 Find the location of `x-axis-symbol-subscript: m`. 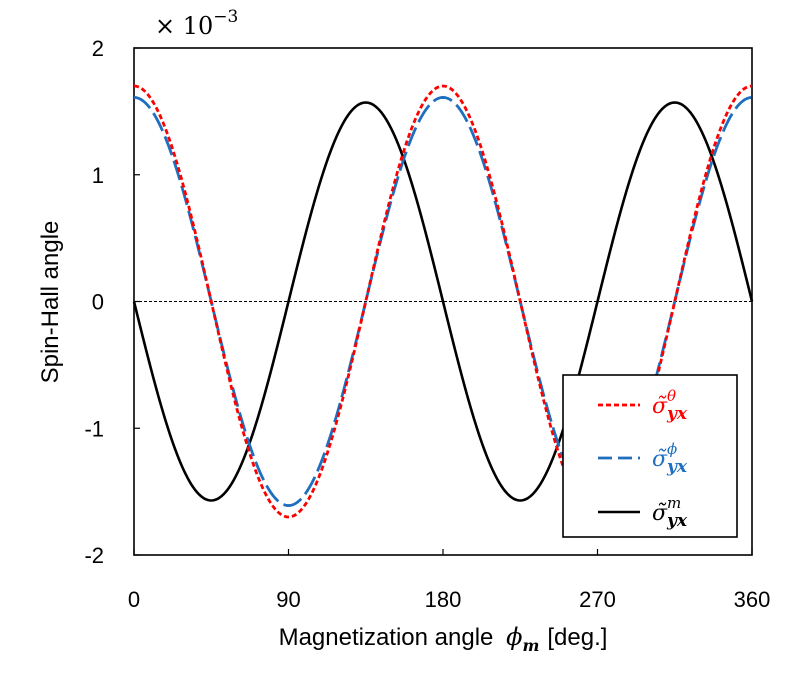

x-axis-symbol-subscript: m is located at coordinates (530, 645).